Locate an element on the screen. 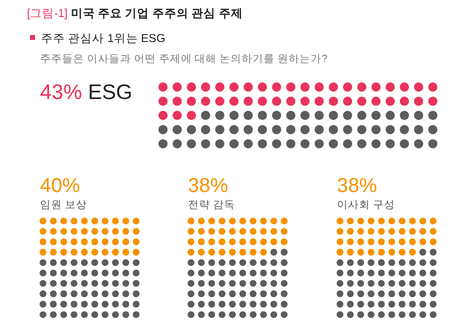 Image resolution: width=475 pixels, height=332 pixels. text: 주주 관심사 1위는 ESG is located at coordinates (103, 39).